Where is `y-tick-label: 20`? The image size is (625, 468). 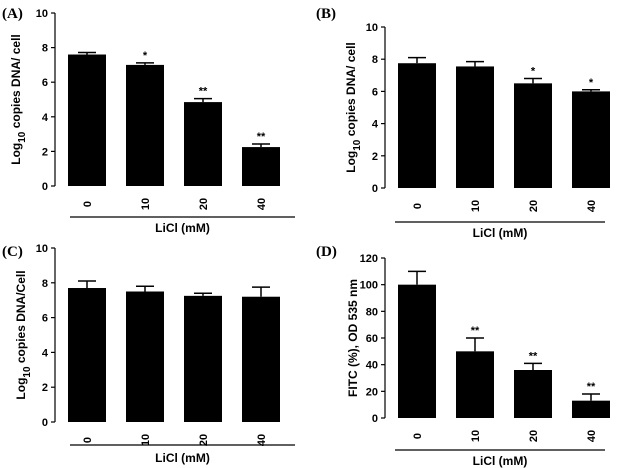 y-tick-label: 20 is located at coordinates (372, 392).